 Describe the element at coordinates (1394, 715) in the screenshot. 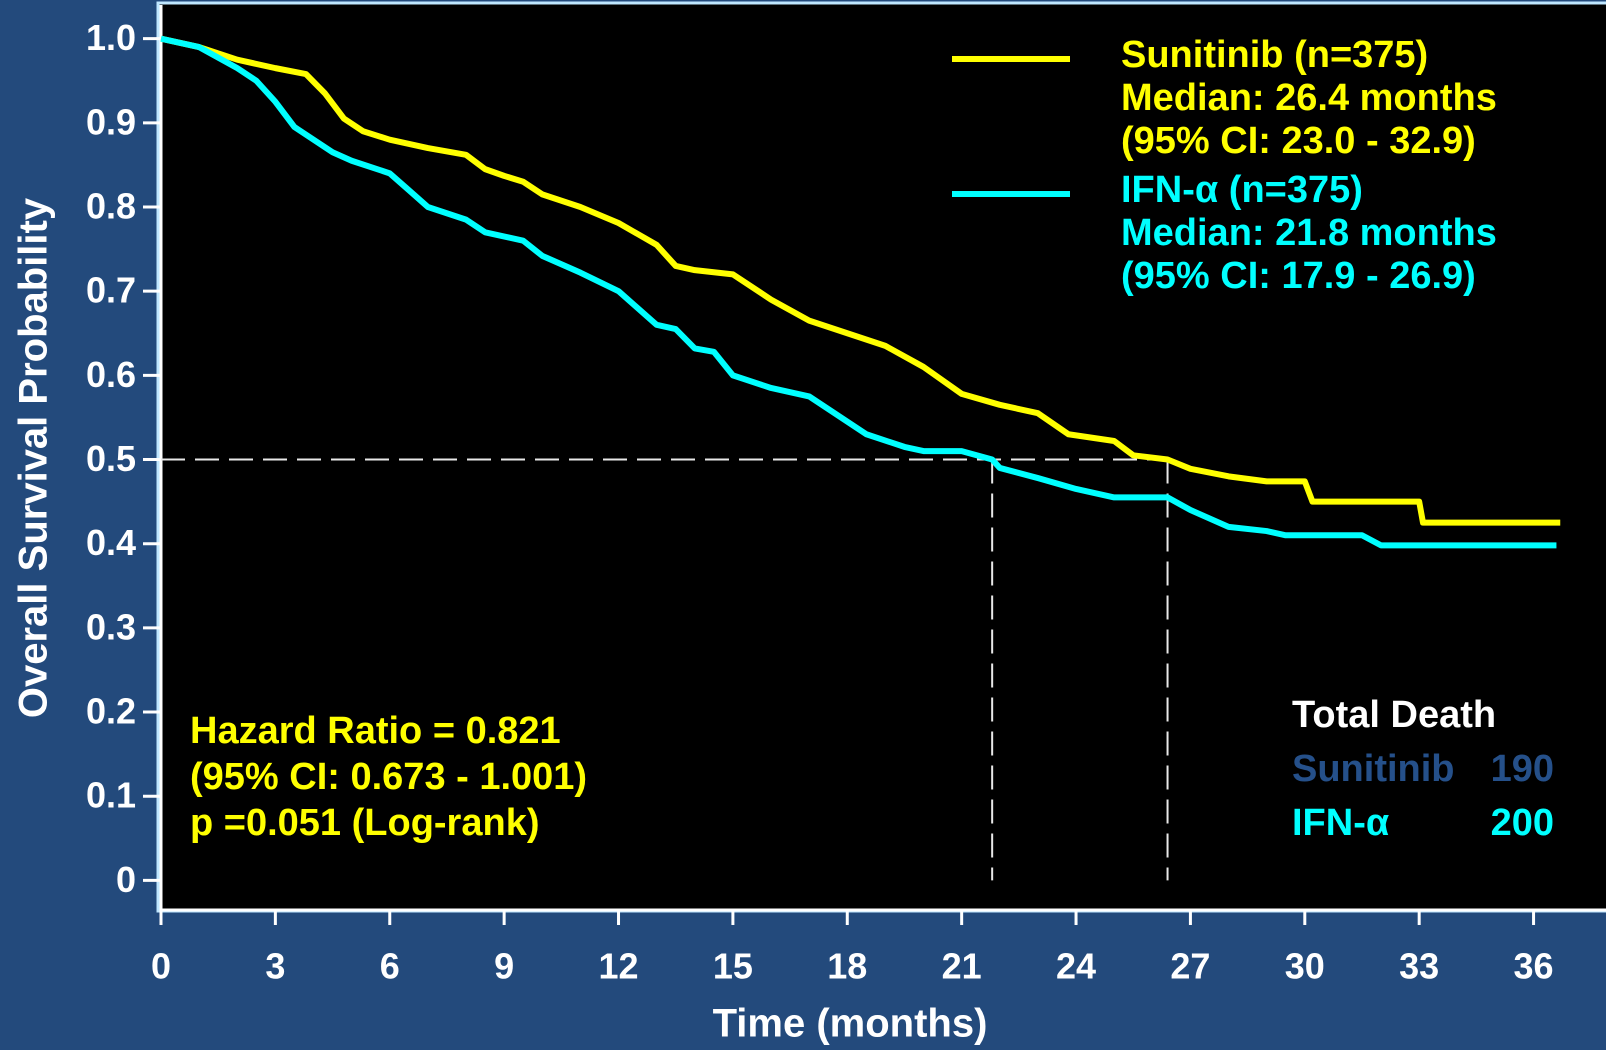

I see `deaths-title: Total Death` at that location.